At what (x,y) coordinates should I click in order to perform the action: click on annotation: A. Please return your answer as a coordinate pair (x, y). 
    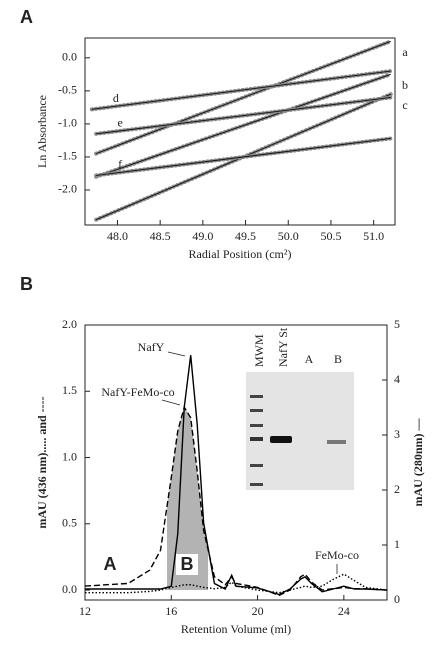
    Looking at the image, I should click on (110, 564).